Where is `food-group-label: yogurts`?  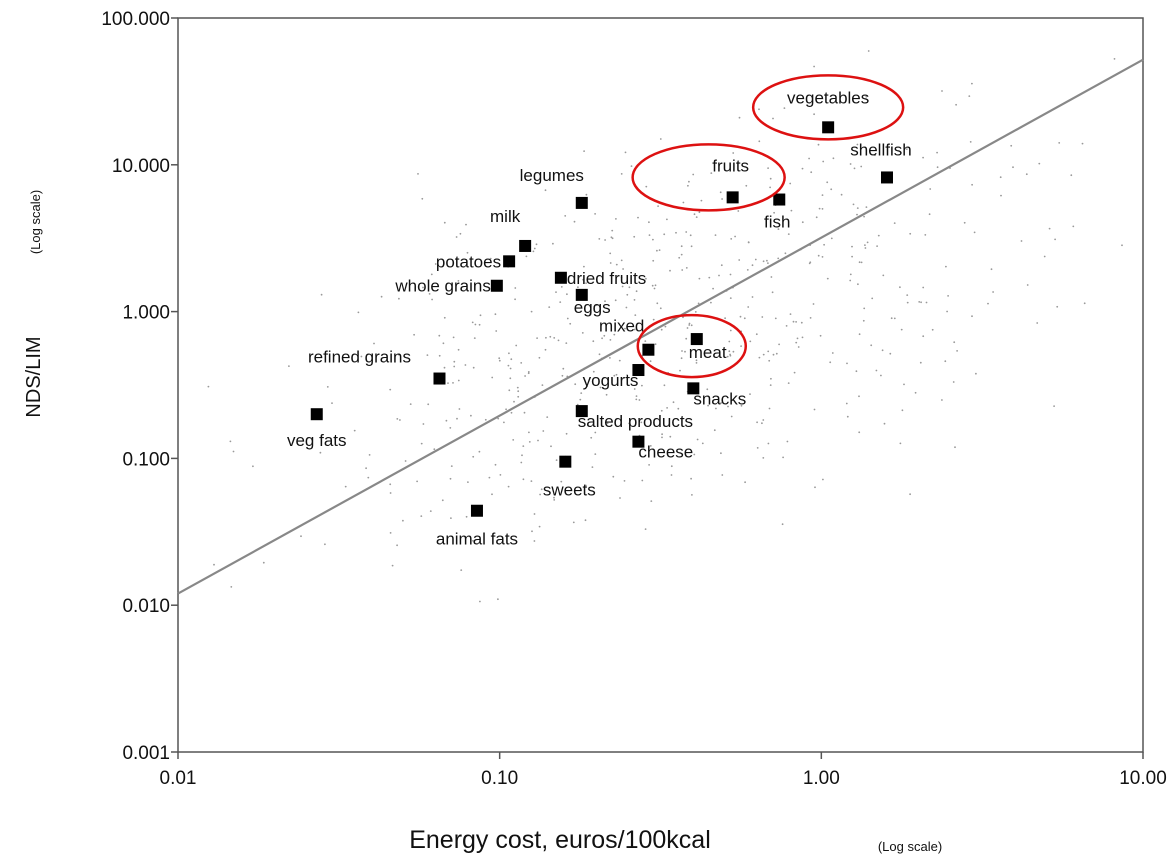
food-group-label: yogurts is located at coordinates (611, 380).